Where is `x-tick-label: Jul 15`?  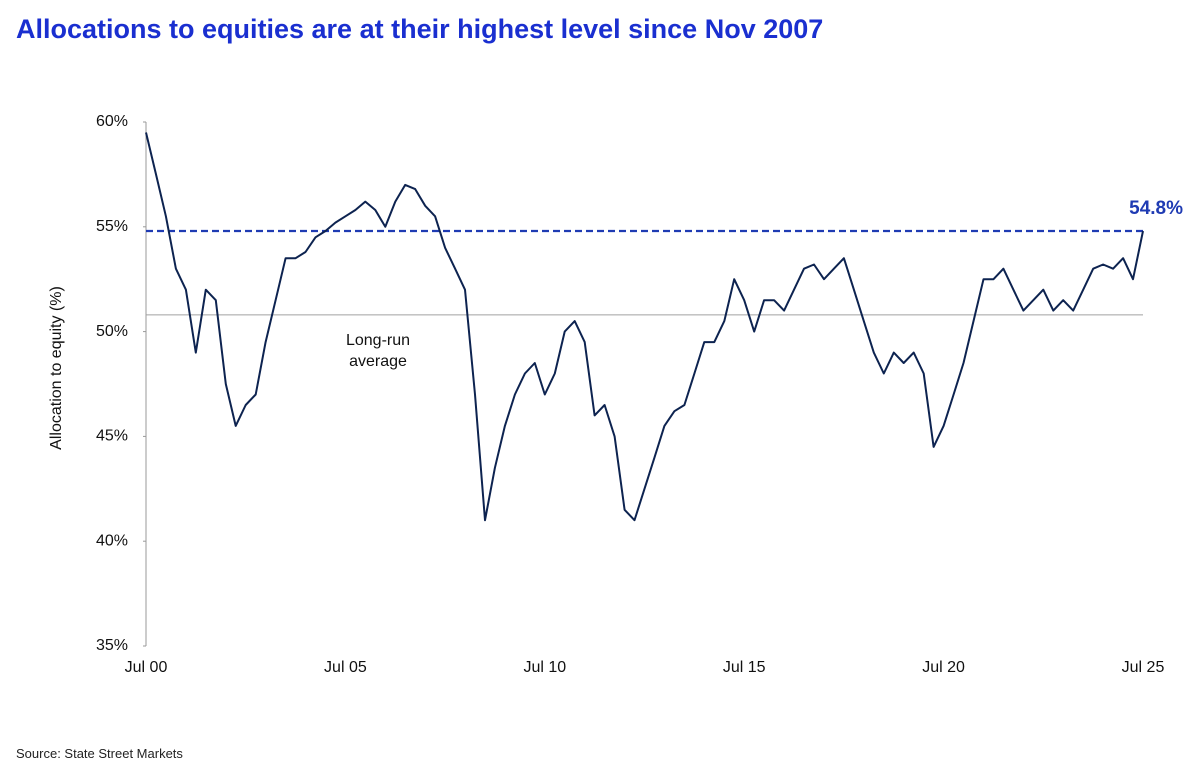
x-tick-label: Jul 15 is located at coordinates (744, 667).